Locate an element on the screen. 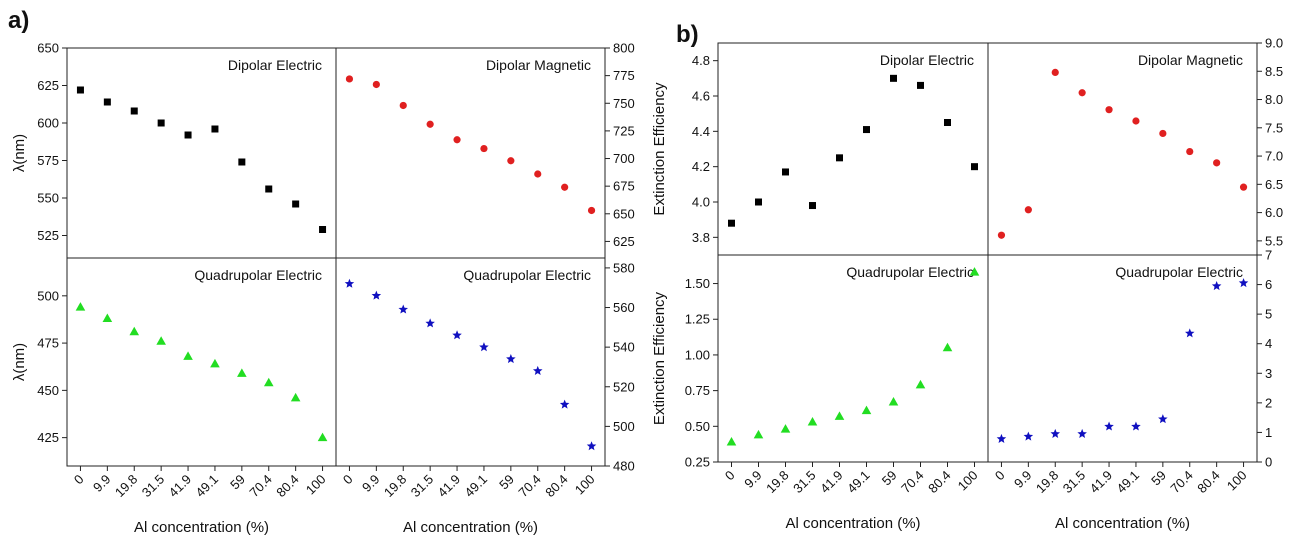 Image resolution: width=1303 pixels, height=535 pixels. y-tick-label-right: 4 is located at coordinates (1268, 343).